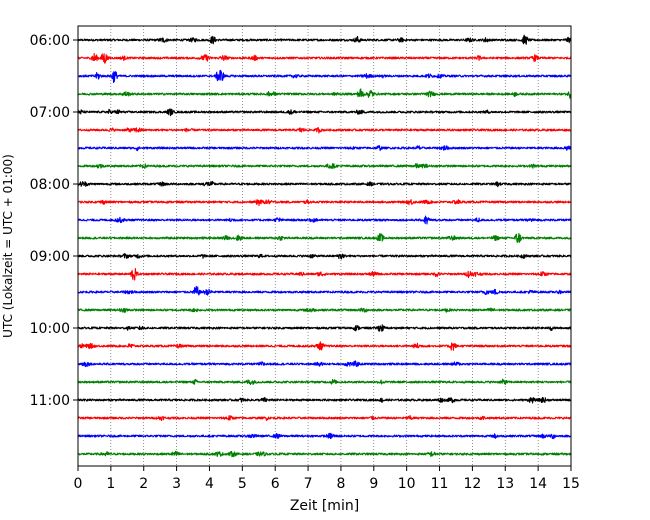 This screenshot has height=520, width=650. Describe the element at coordinates (176, 484) in the screenshot. I see `x-tick-label-3: 3` at that location.